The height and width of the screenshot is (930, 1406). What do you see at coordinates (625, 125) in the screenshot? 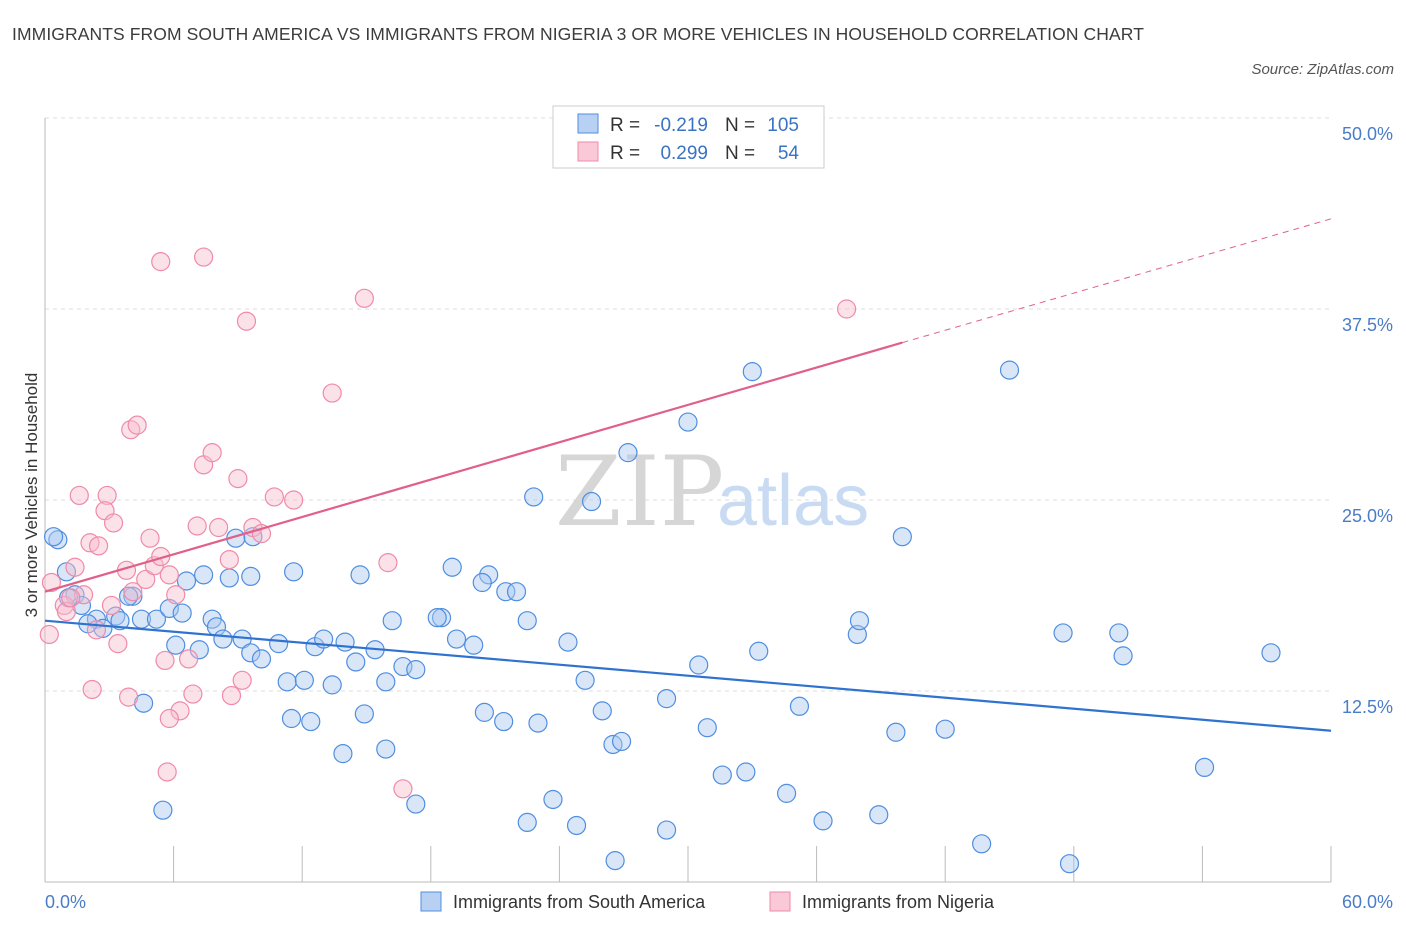
I see `legend-r-label-0: R =` at bounding box center [625, 125].